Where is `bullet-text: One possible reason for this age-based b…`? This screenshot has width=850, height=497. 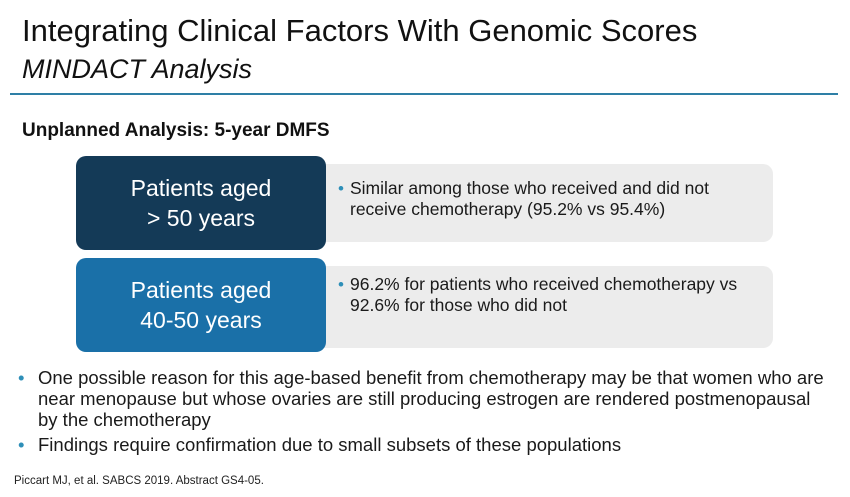 bullet-text: One possible reason for this age-based b… is located at coordinates (431, 398).